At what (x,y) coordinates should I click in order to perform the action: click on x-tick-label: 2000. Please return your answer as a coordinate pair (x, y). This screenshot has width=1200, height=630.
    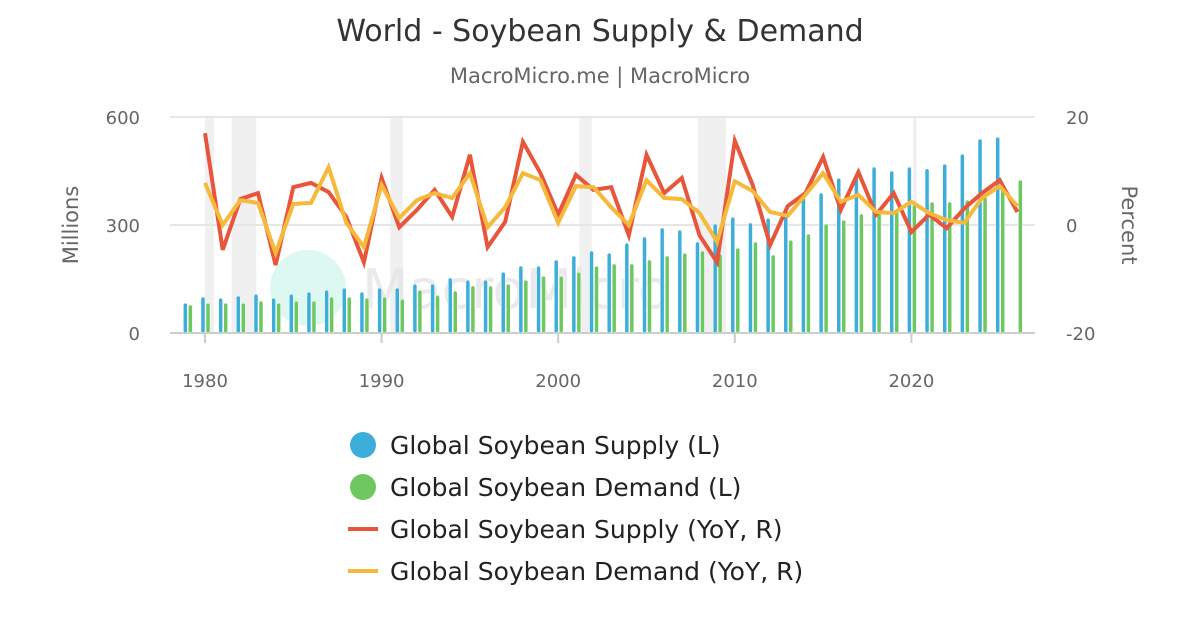
    Looking at the image, I should click on (558, 381).